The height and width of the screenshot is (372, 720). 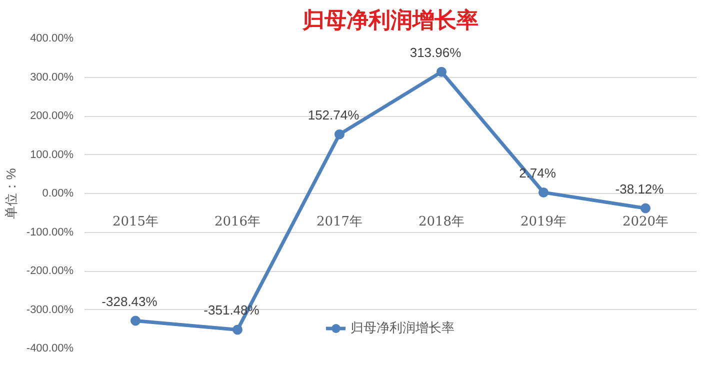 I want to click on y-axis-title: 单位：%, so click(x=10, y=193).